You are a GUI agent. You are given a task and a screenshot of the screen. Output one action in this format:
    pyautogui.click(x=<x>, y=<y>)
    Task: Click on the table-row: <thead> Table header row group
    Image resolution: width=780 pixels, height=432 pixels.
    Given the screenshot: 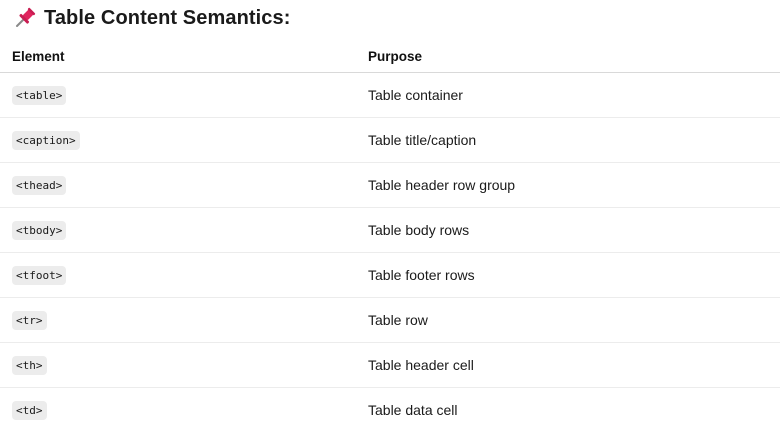 What is the action you would take?
    pyautogui.click(x=390, y=185)
    